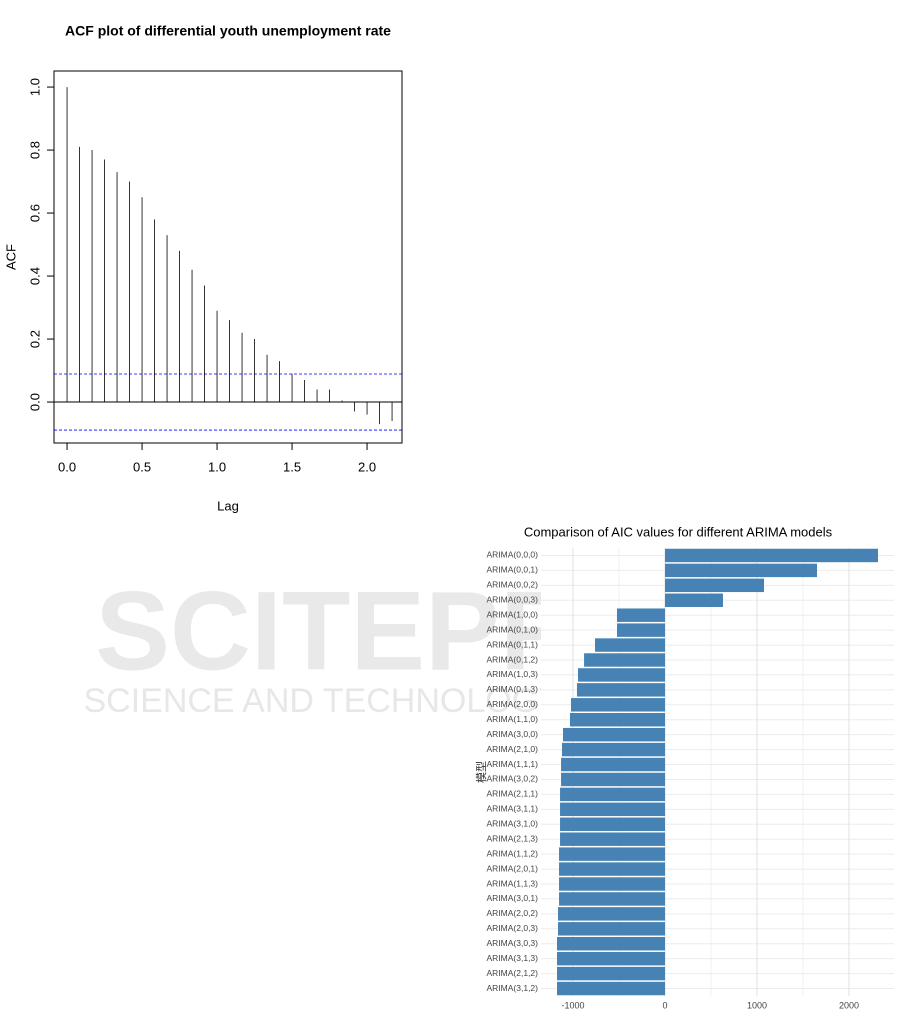 The image size is (901, 1016). What do you see at coordinates (367, 466) in the screenshot?
I see `x-tick-label: 2.0` at bounding box center [367, 466].